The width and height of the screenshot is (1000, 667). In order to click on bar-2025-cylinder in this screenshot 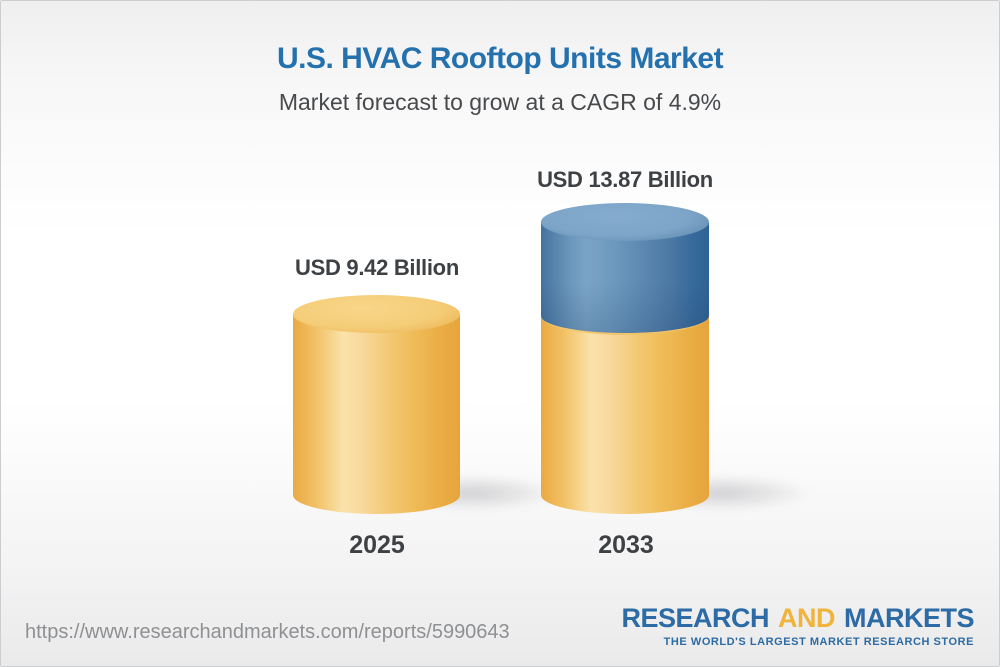, I will do `click(376, 404)`.